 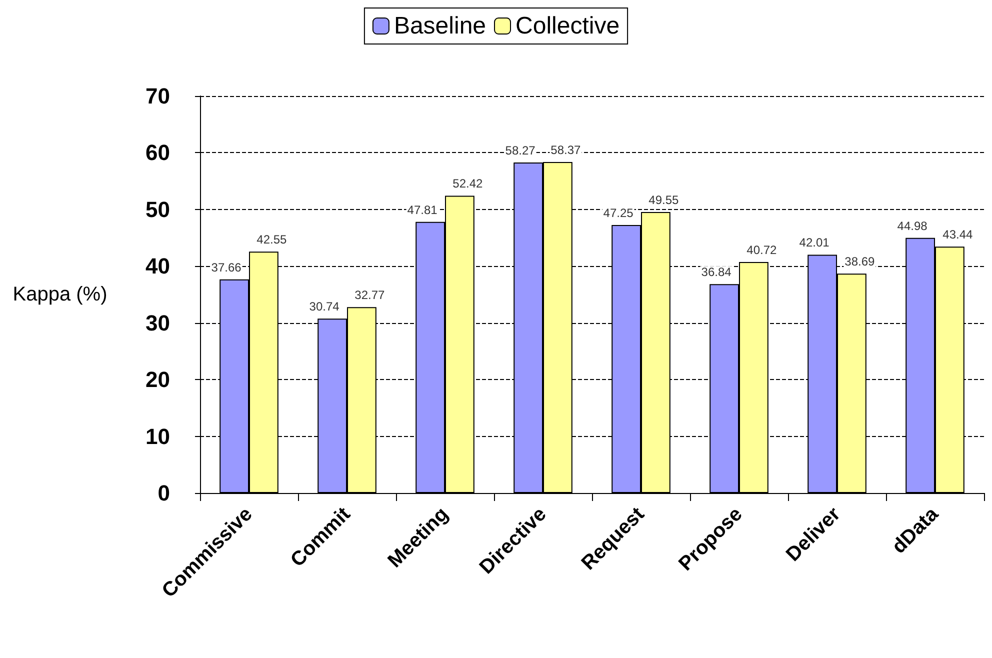 What do you see at coordinates (422, 209) in the screenshot?
I see `data-label: 47.81` at bounding box center [422, 209].